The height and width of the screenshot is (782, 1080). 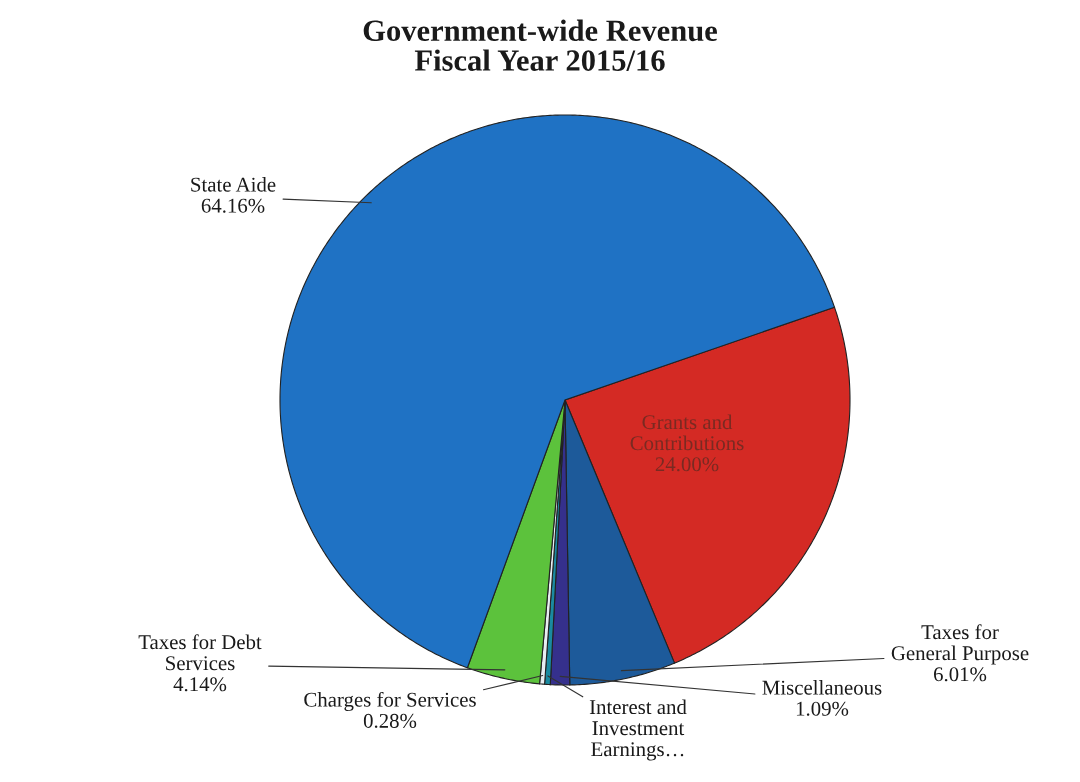 I want to click on slice-label: State Aide, so click(x=233, y=184).